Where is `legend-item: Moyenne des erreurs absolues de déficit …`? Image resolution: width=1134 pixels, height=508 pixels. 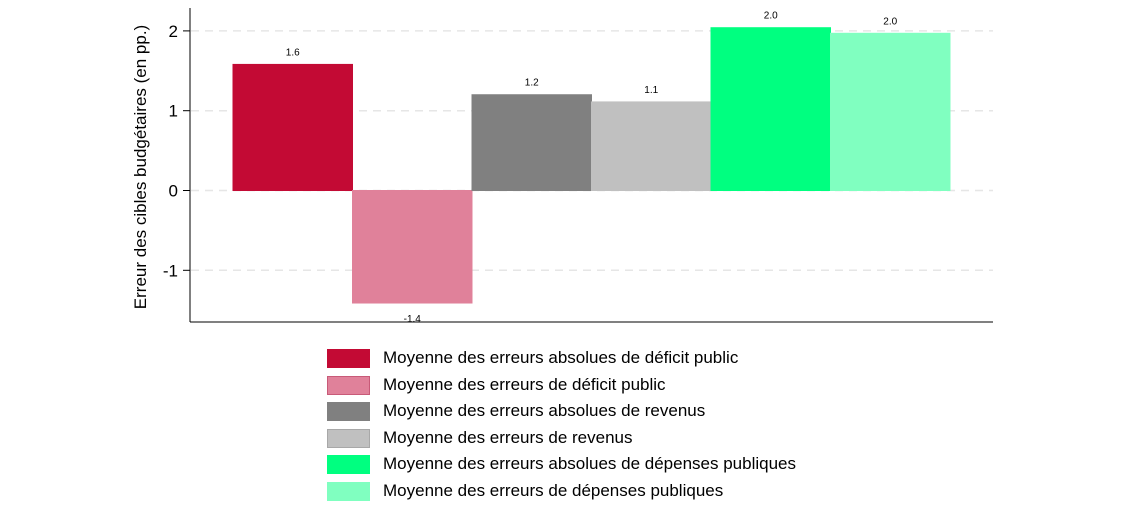 legend-item: Moyenne des erreurs absolues de déficit … is located at coordinates (607, 361).